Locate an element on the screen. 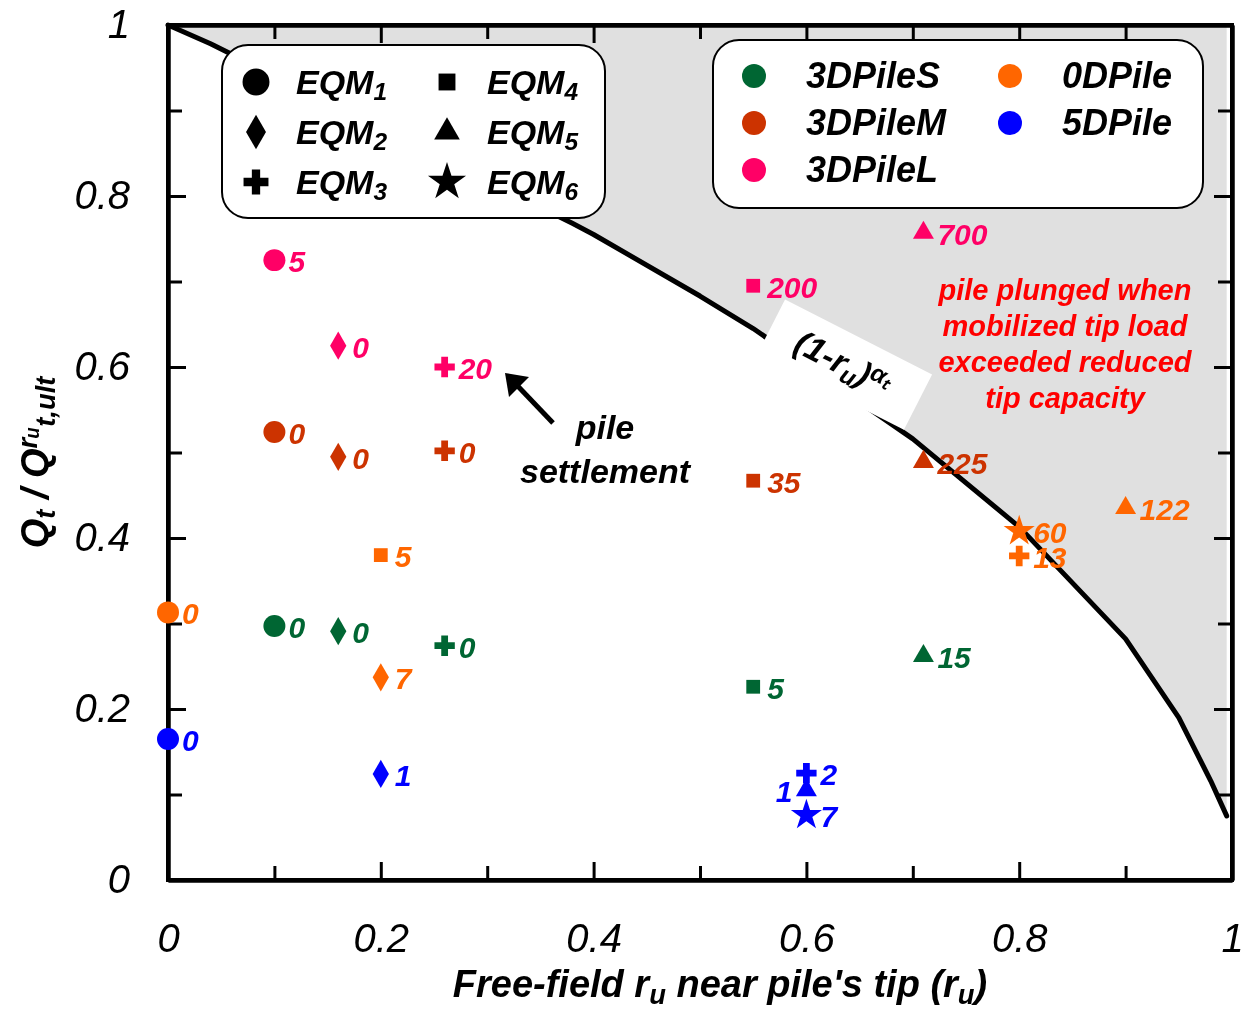  annotation: pile settlement is located at coordinates (605, 449).